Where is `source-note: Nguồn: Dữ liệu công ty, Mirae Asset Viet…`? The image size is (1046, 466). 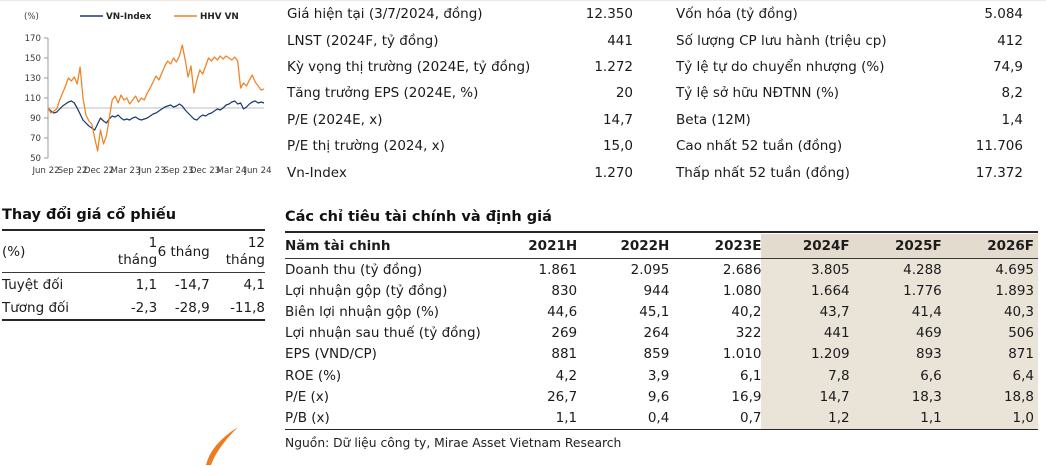
source-note: Nguồn: Dữ liệu công ty, Mirae Asset Viet… is located at coordinates (453, 442).